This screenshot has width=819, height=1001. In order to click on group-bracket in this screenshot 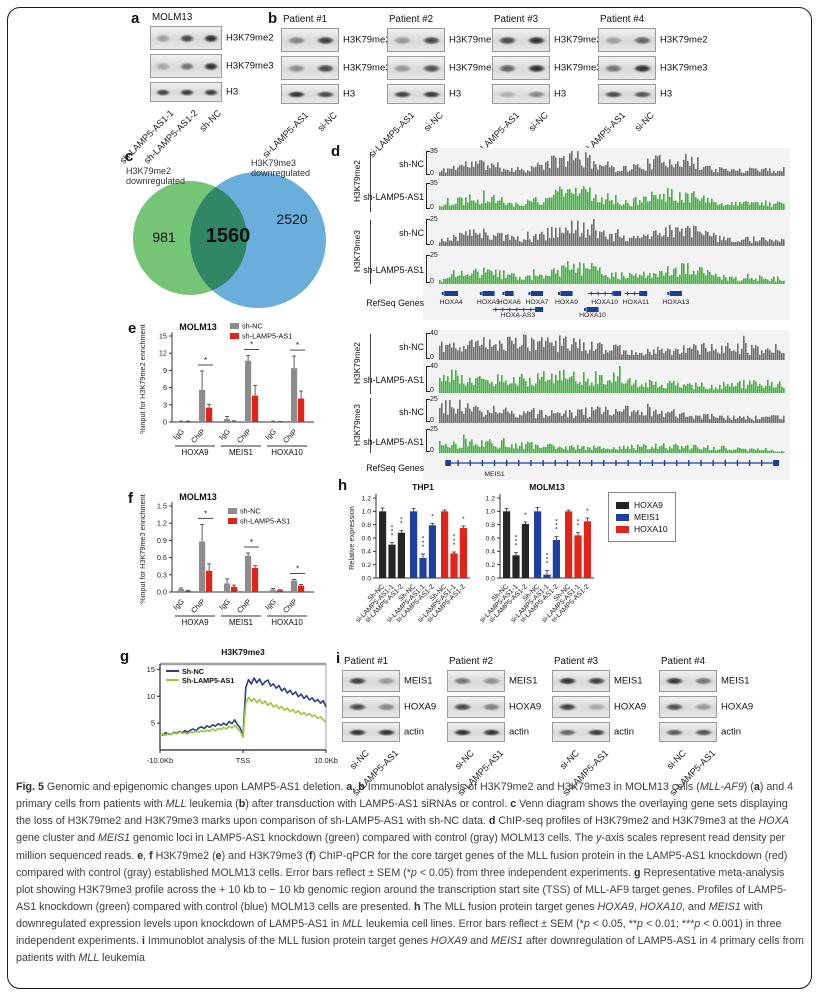, I will do `click(370, 182)`.